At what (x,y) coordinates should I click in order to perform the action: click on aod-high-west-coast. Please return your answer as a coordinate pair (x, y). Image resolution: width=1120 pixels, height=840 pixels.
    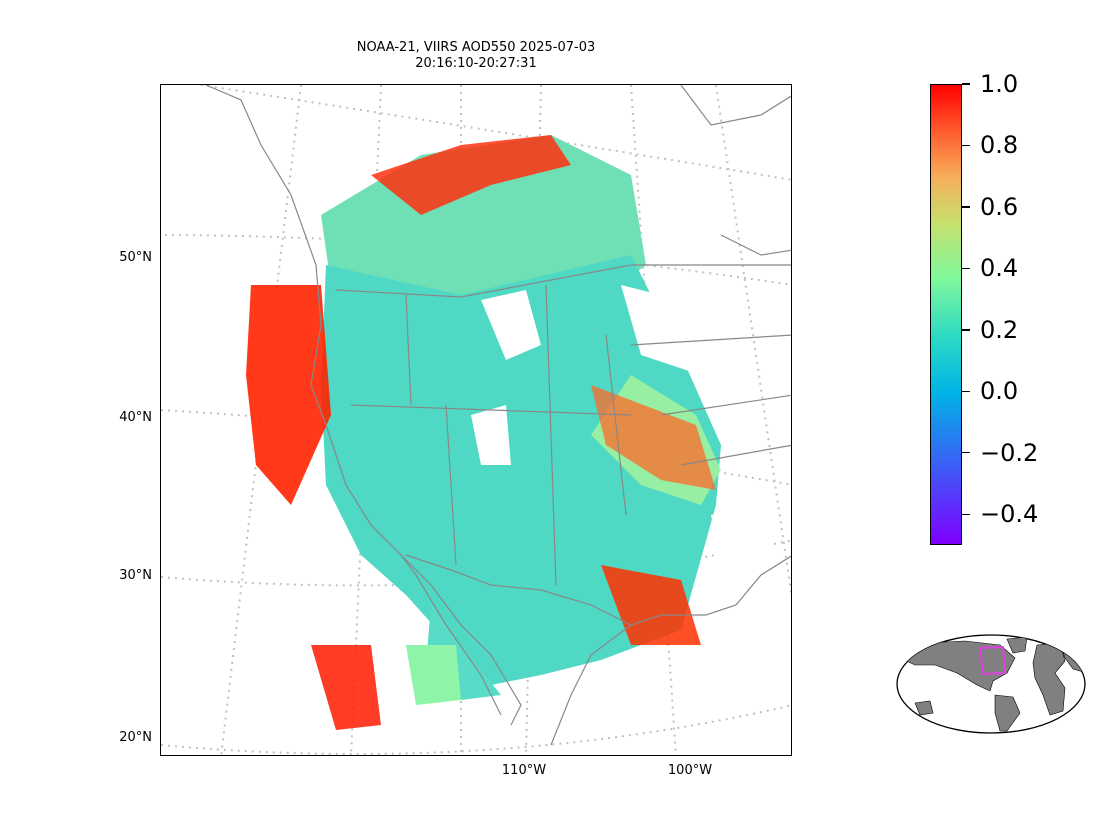
    Looking at the image, I should click on (288, 395).